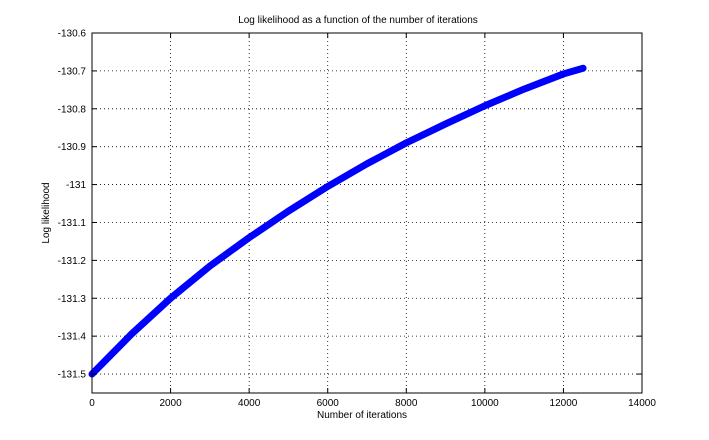 This screenshot has height=440, width=709. Describe the element at coordinates (72, 71) in the screenshot. I see `y-tick-label: -130.7` at that location.